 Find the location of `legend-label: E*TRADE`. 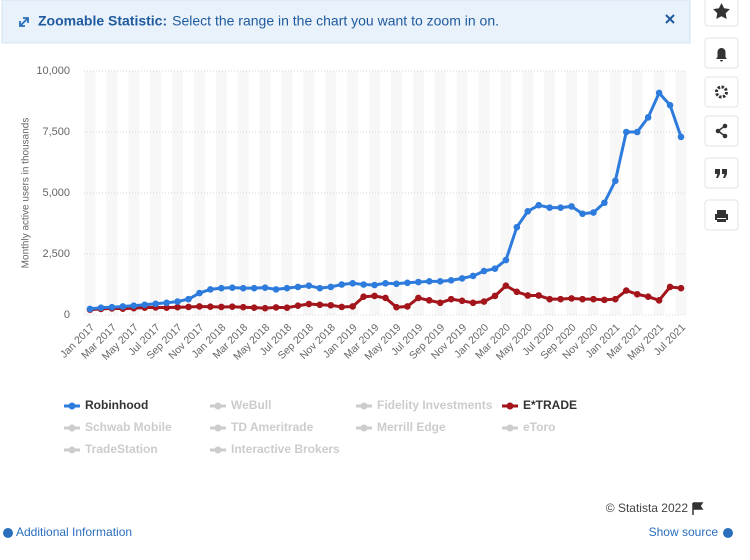

legend-label: E*TRADE is located at coordinates (550, 405).